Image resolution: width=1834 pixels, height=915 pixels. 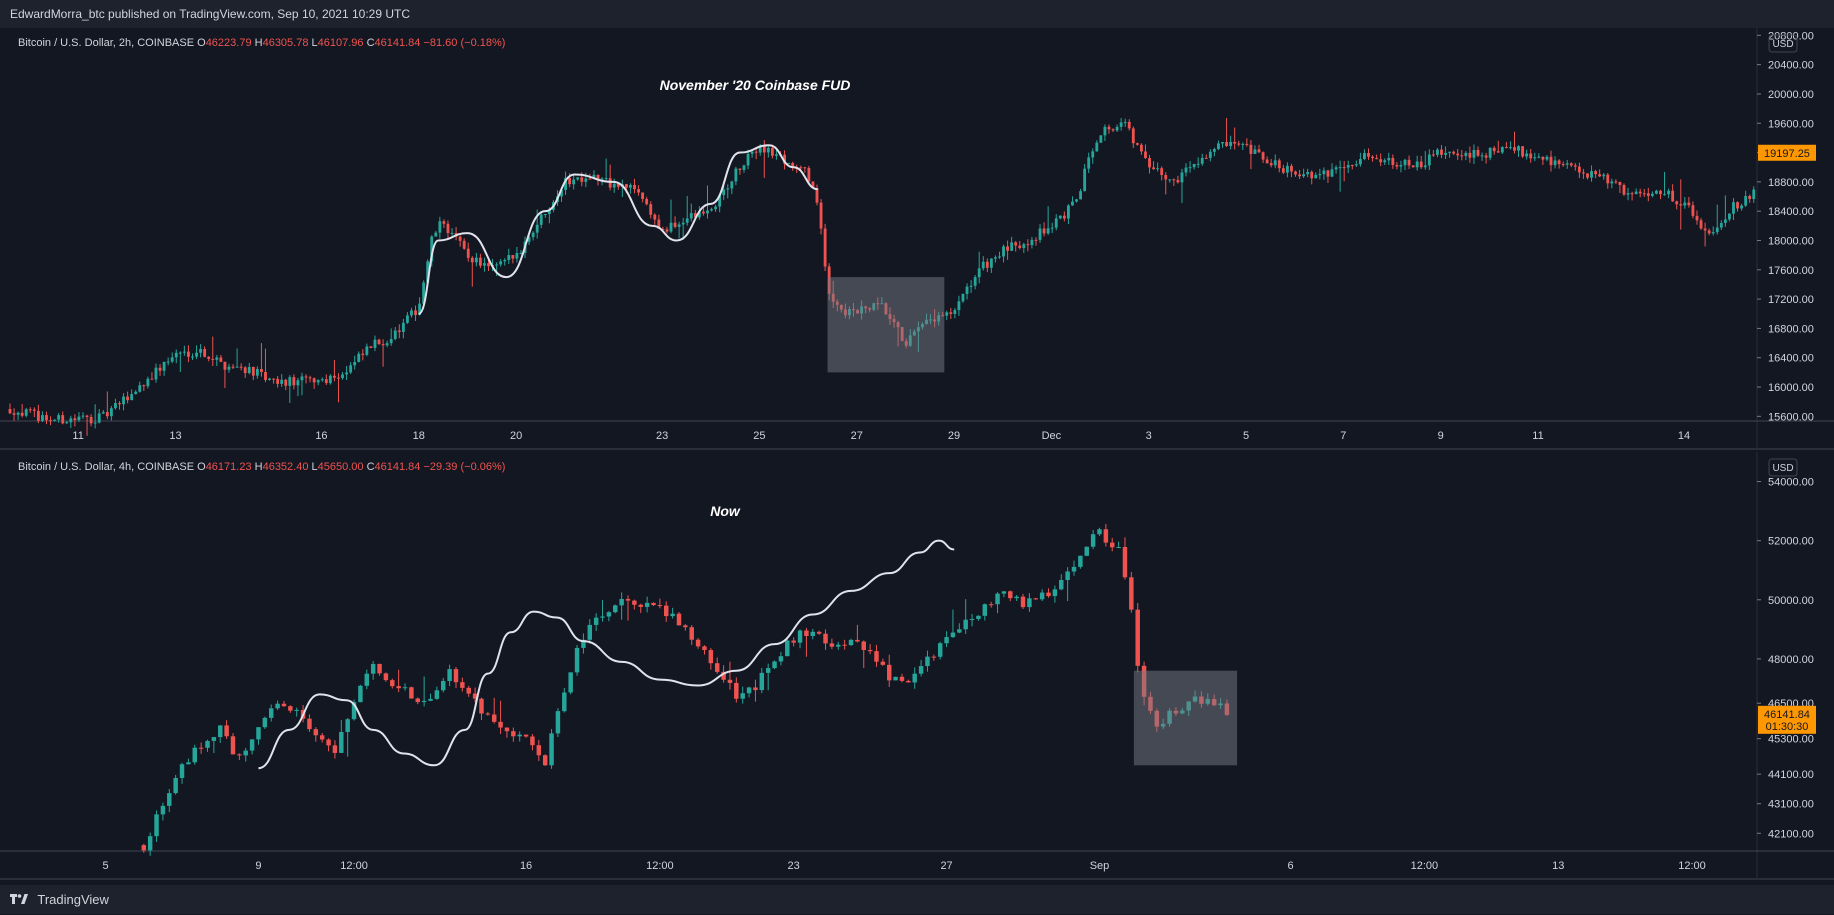 What do you see at coordinates (77, 436) in the screenshot?
I see `time-tick-label: 11` at bounding box center [77, 436].